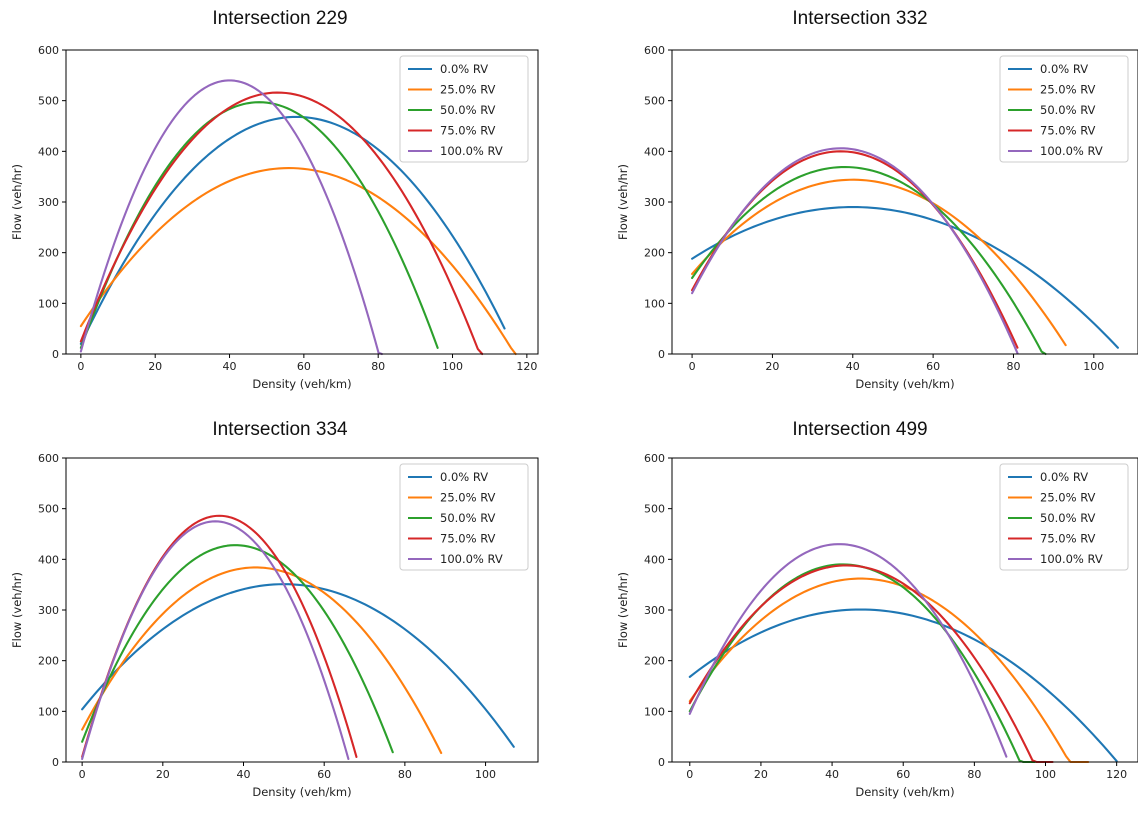 The image size is (1138, 814). Describe the element at coordinates (860, 429) in the screenshot. I see `chart-title: Intersection 499` at that location.